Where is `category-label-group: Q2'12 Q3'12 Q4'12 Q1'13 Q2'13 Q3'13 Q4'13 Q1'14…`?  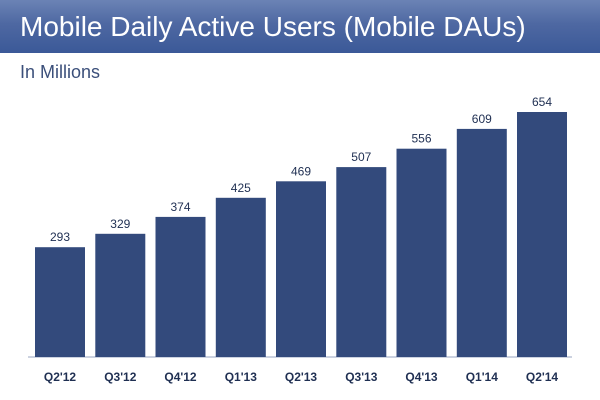
category-label-group: Q2'12 Q3'12 Q4'12 Q1'13 Q2'13 Q3'13 Q4'13 Q1'14… is located at coordinates (301, 377).